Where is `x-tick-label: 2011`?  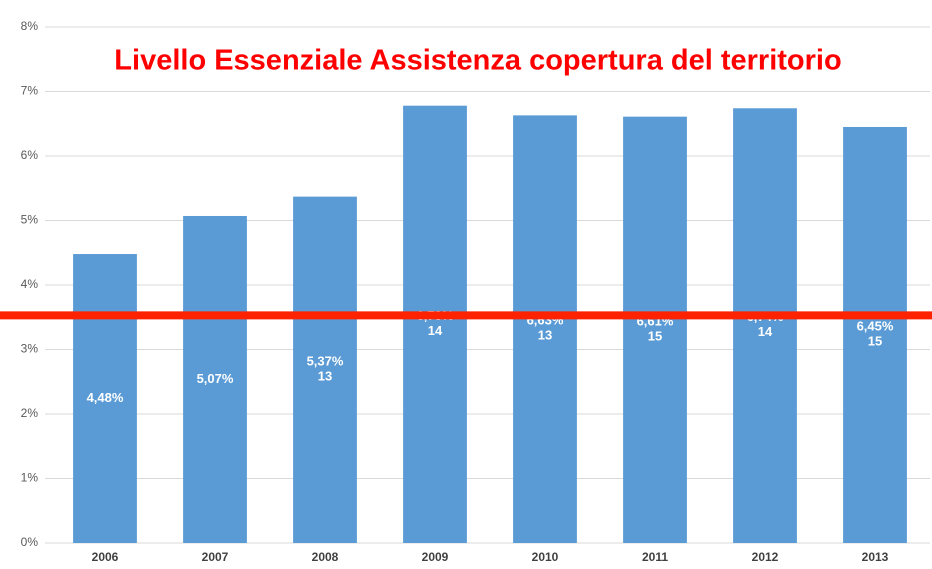 x-tick-label: 2011 is located at coordinates (655, 557).